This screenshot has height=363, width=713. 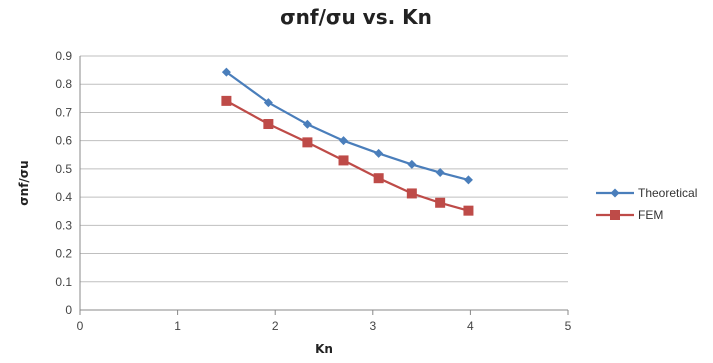 I want to click on legend-label: FEM, so click(x=650, y=215).